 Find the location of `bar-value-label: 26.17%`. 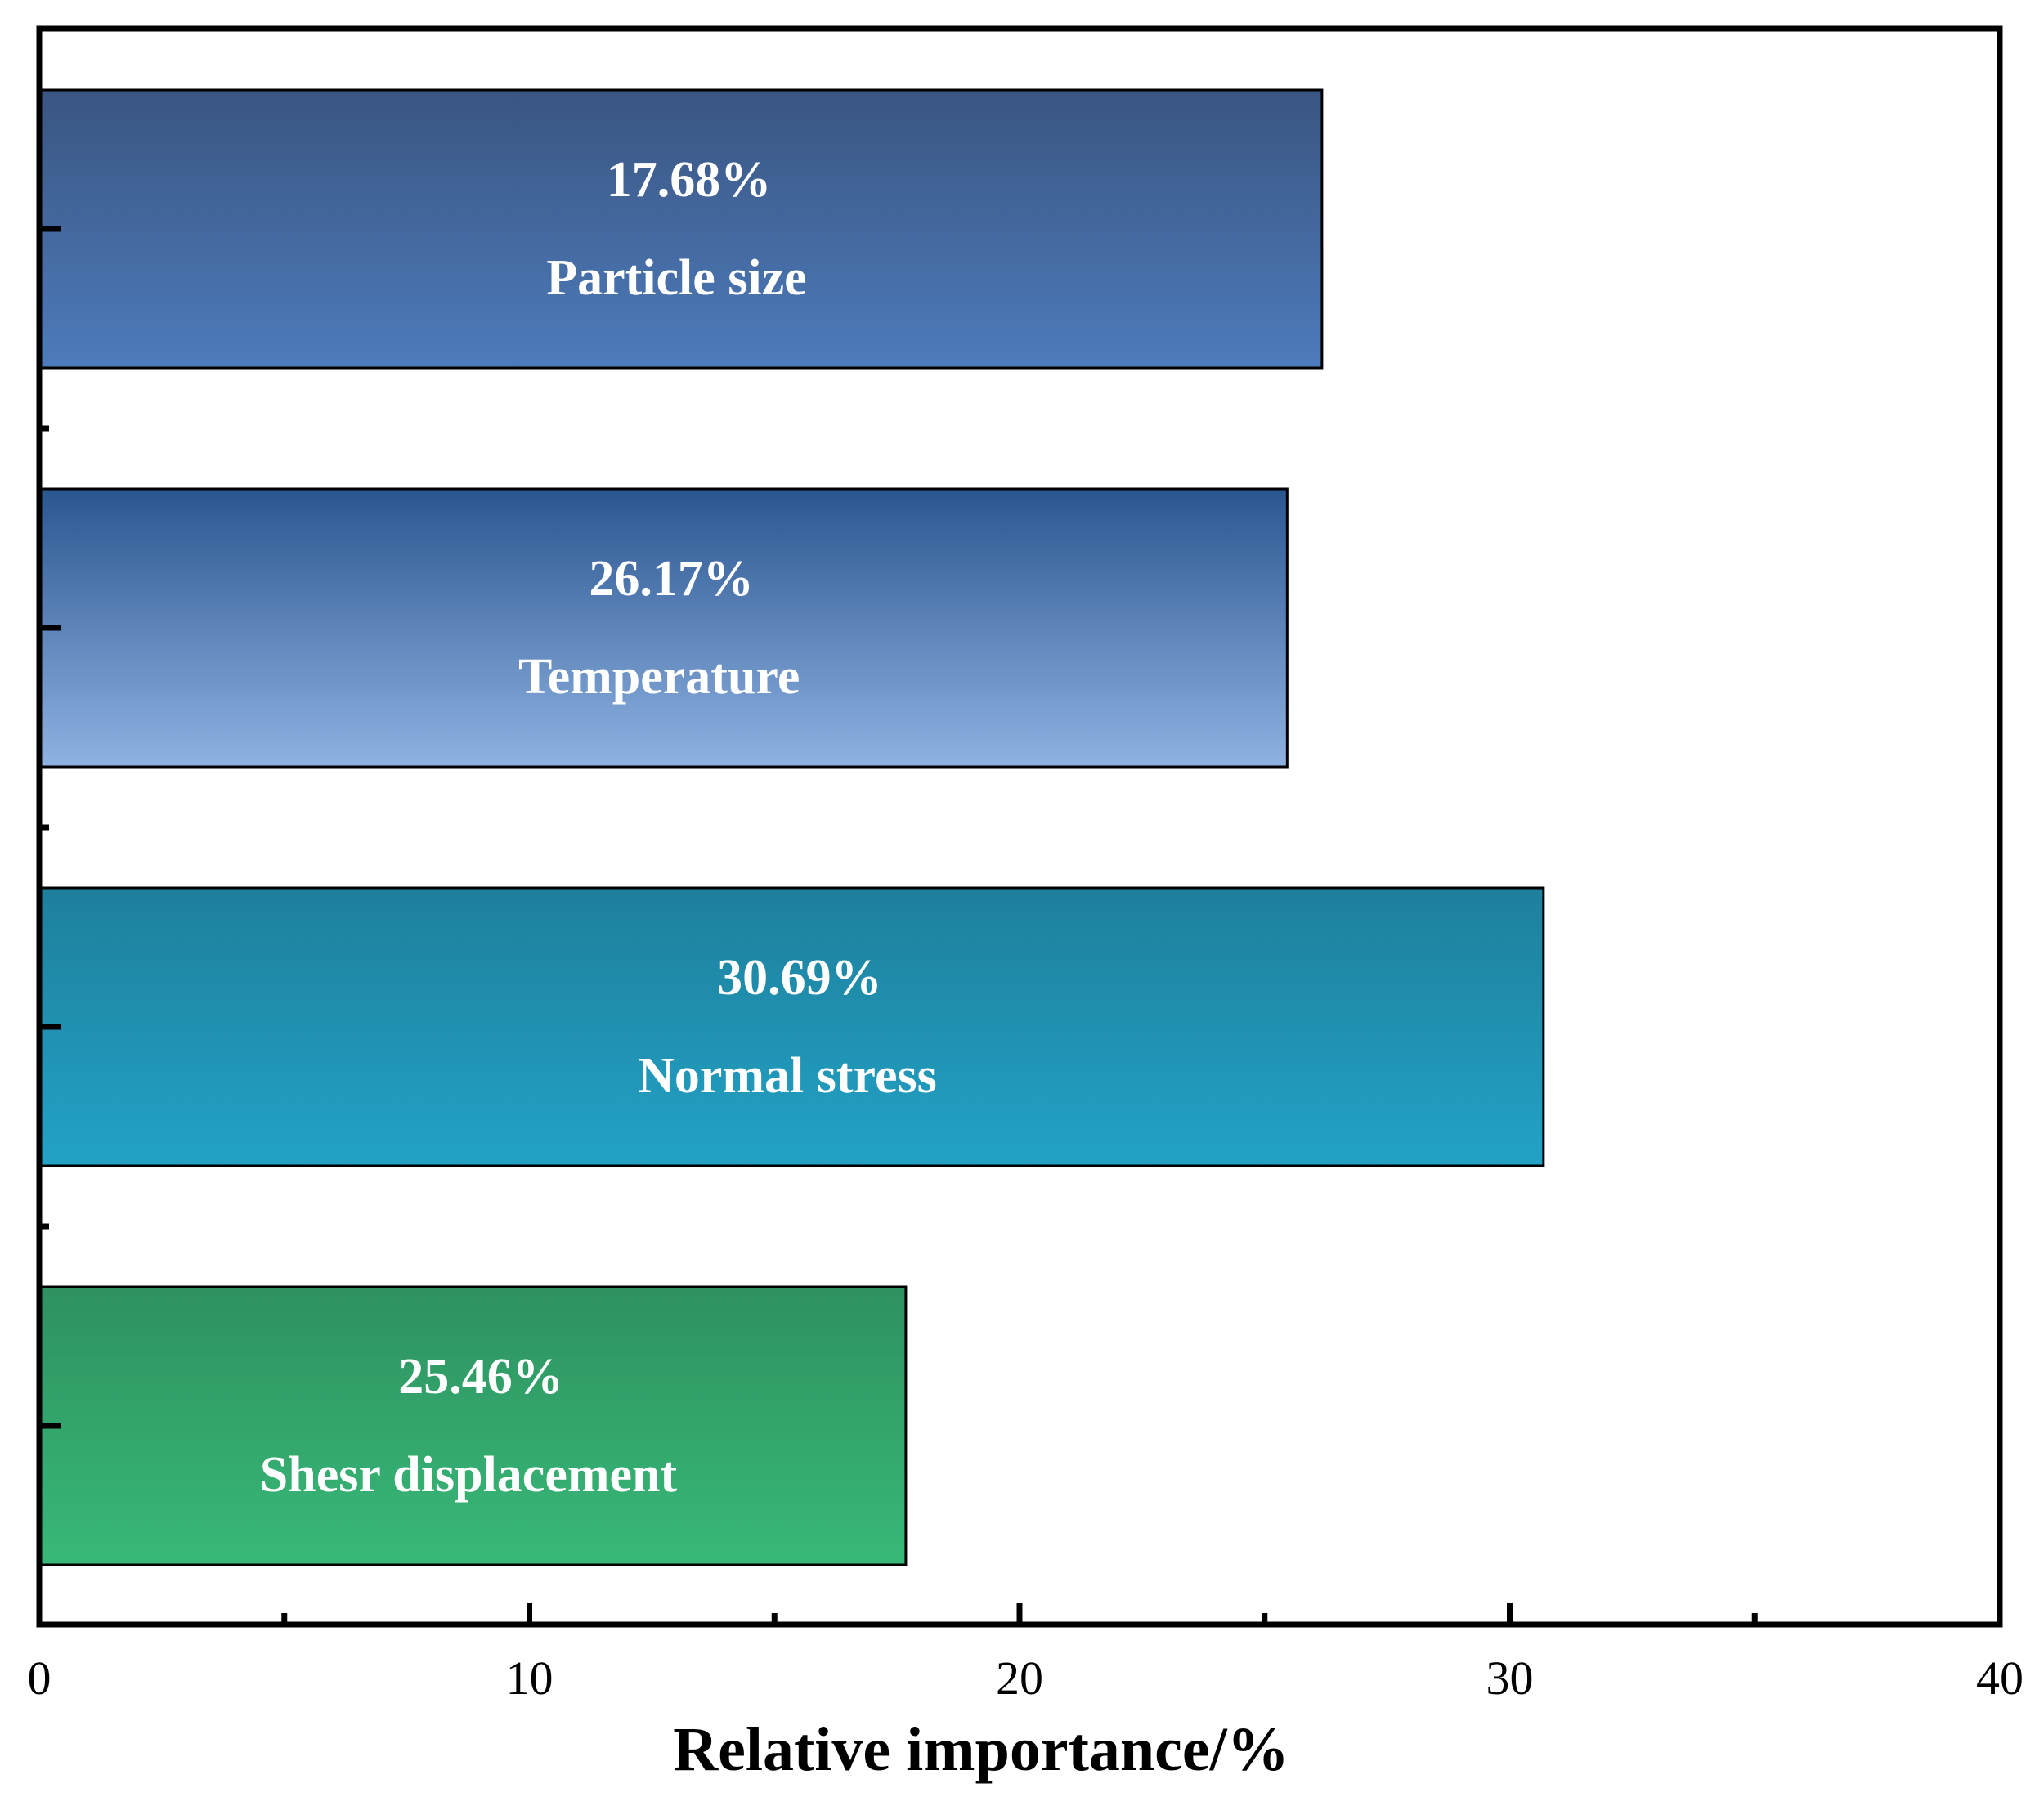

bar-value-label: 26.17% is located at coordinates (672, 579).